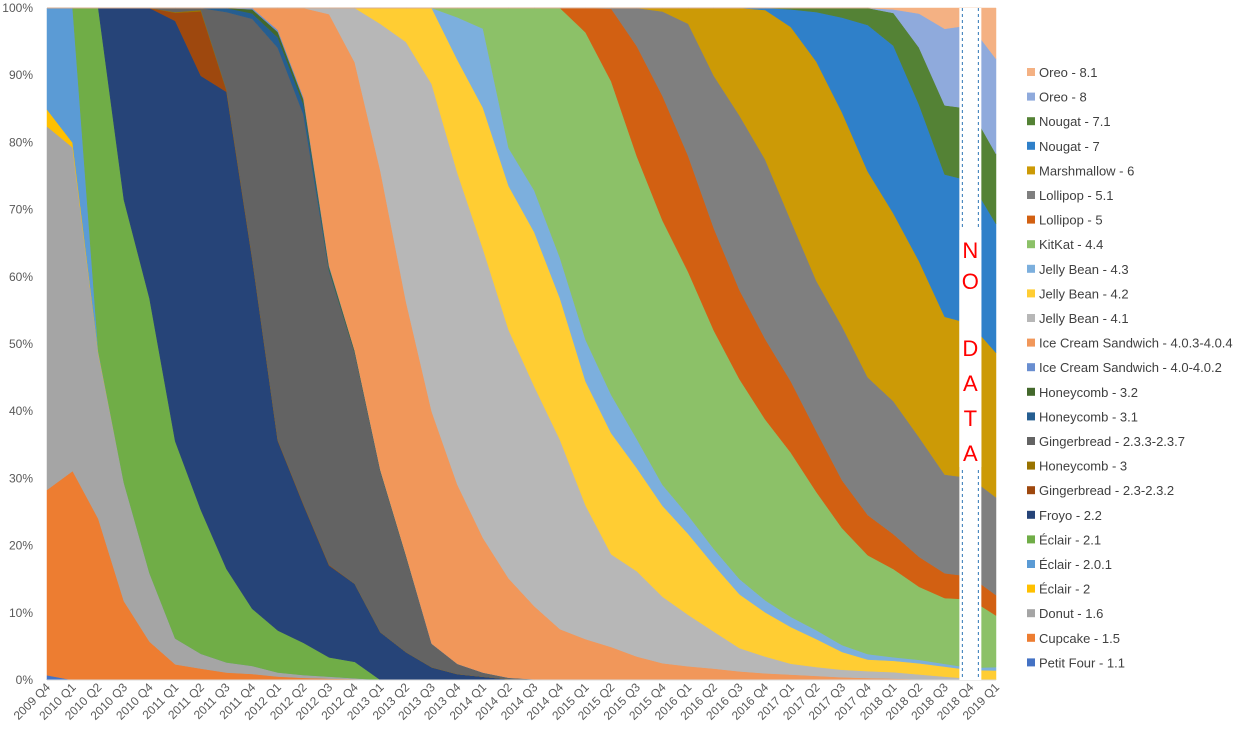  Describe the element at coordinates (1076, 195) in the screenshot. I see `legend-label: Lollipop - 5.1` at that location.